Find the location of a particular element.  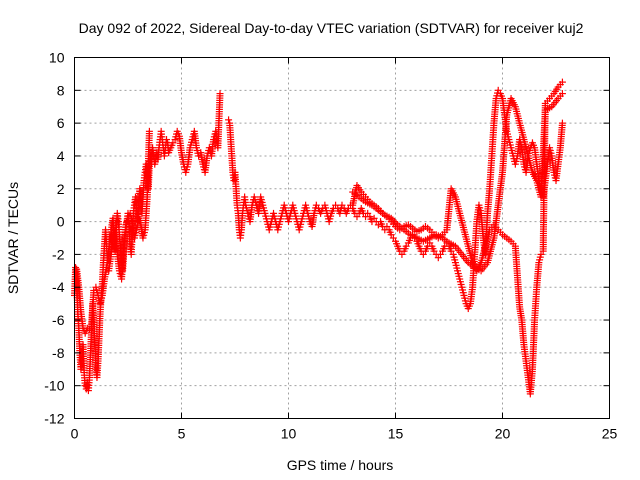

y-tick-label: 2 is located at coordinates (61, 189).